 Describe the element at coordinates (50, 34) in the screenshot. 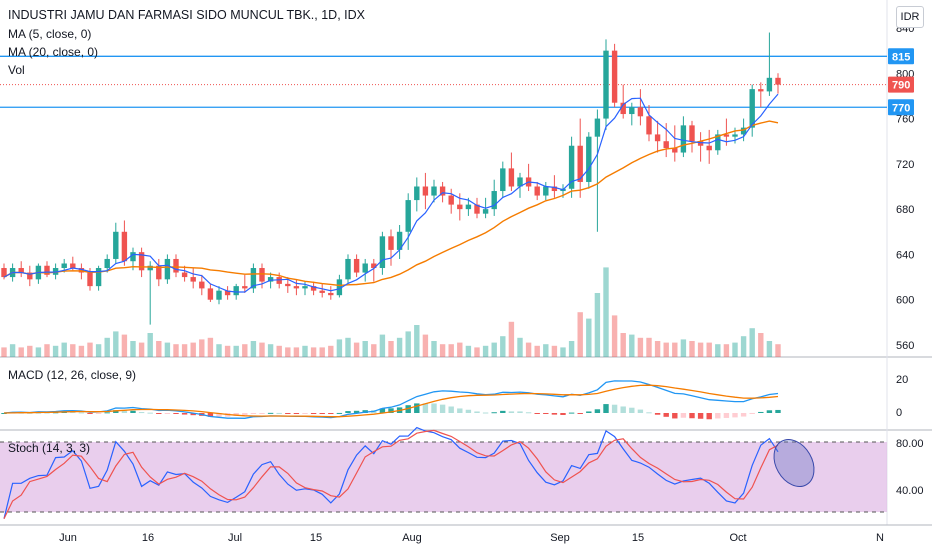

I see `ma5-legend: MA (5, close, 0)` at that location.